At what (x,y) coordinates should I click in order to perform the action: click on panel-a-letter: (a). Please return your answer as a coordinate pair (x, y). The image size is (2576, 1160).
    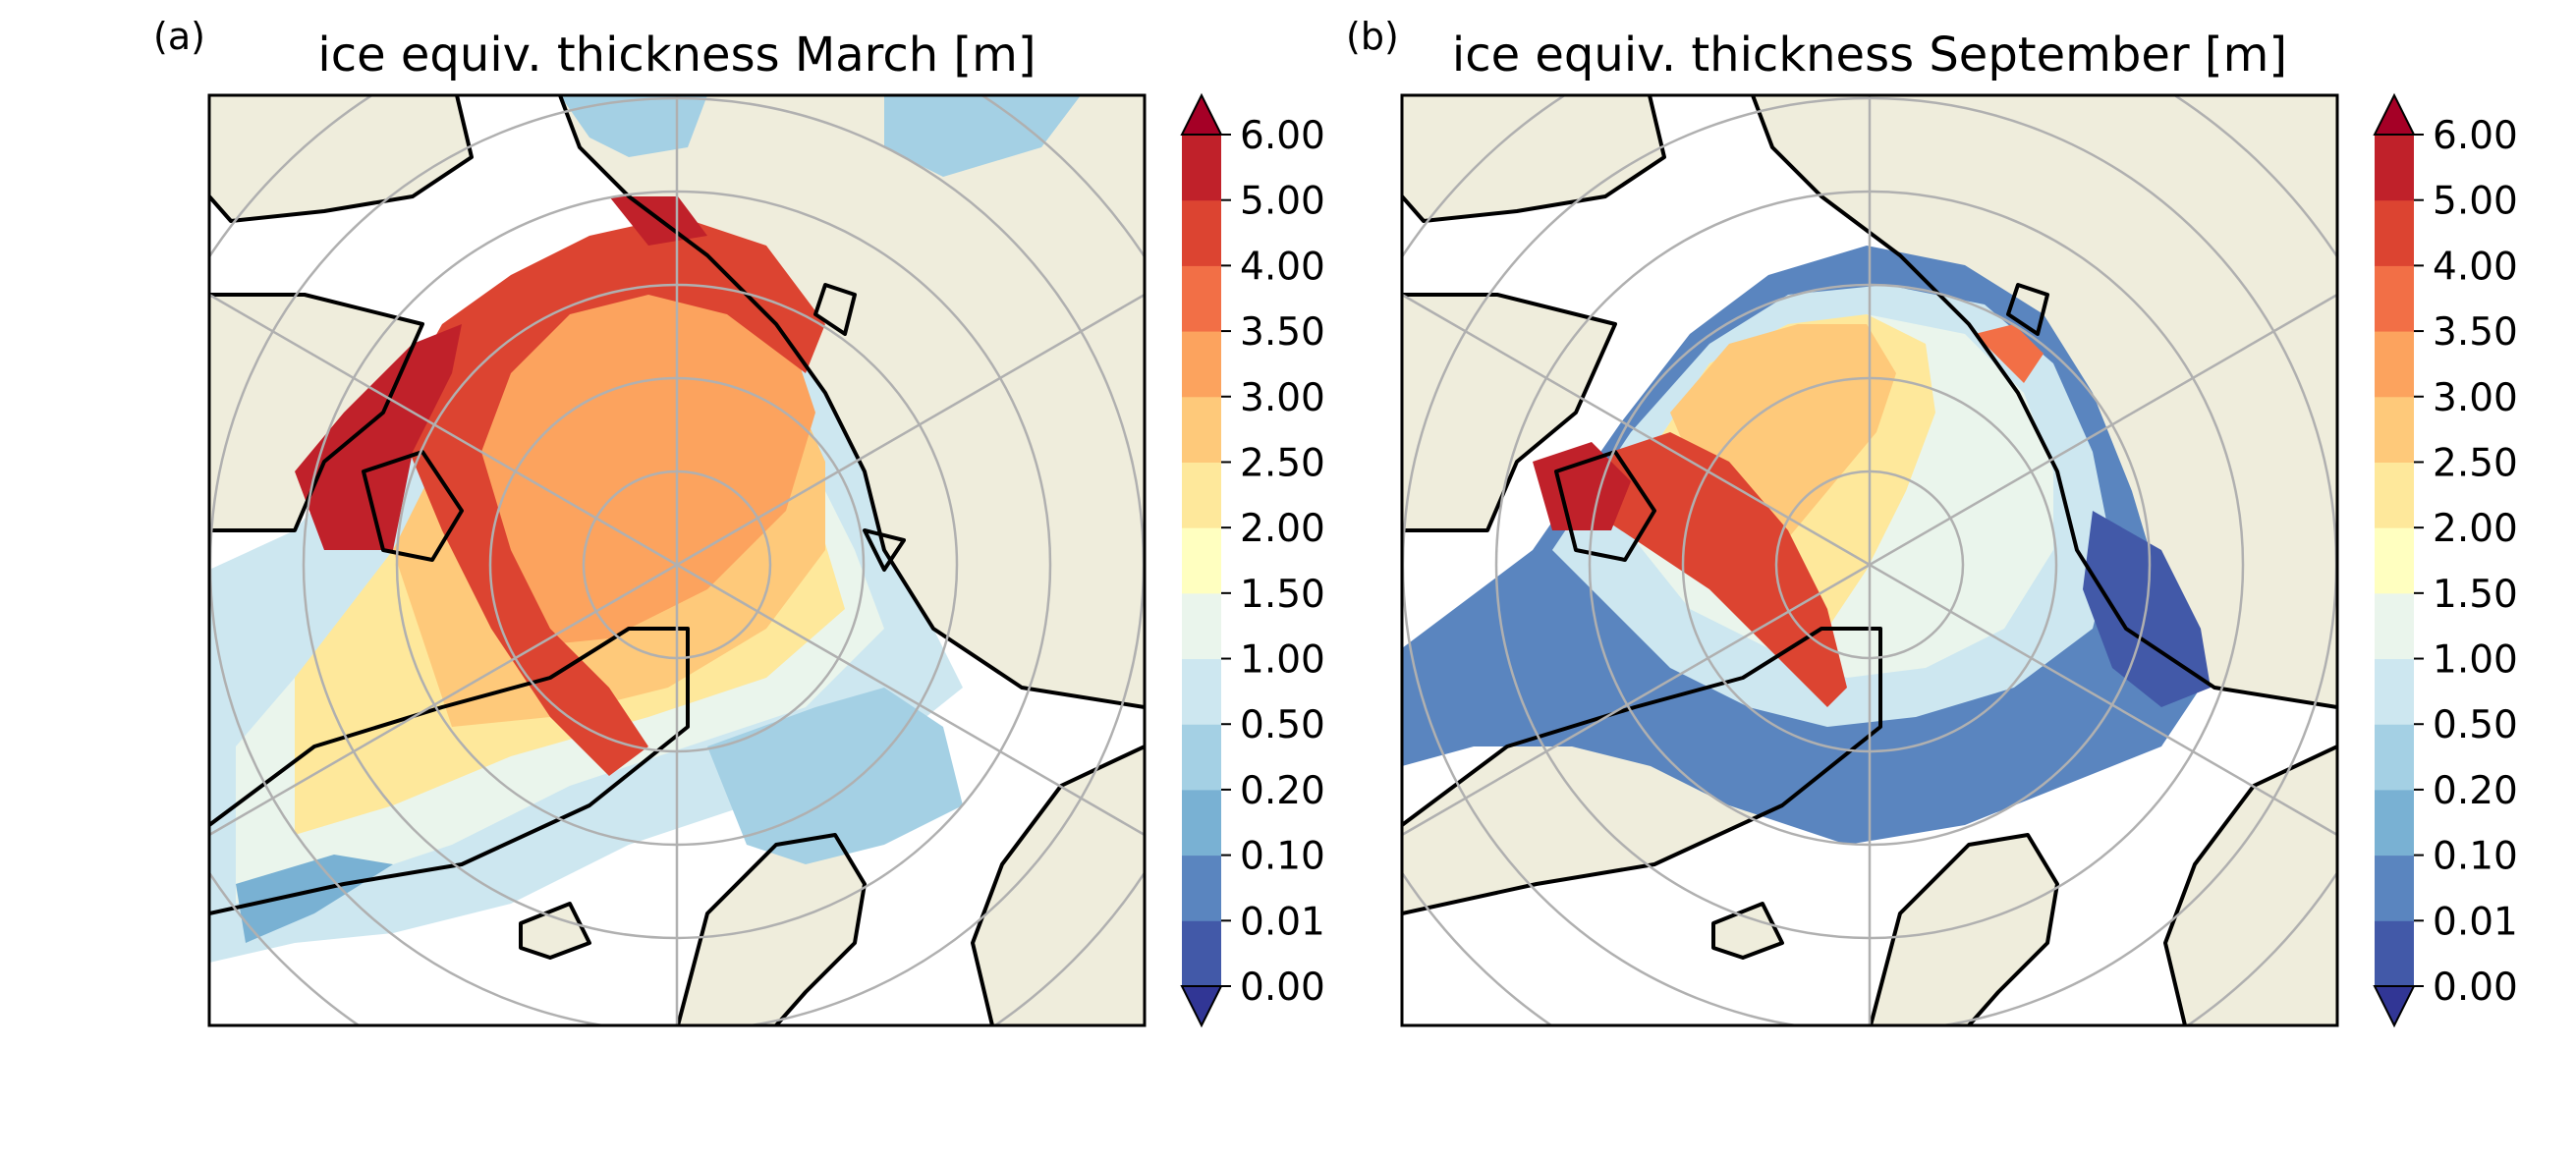
    Looking at the image, I should click on (179, 36).